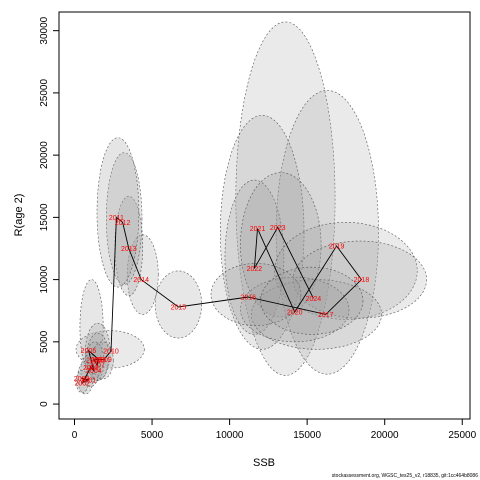 Image resolution: width=480 pixels, height=480 pixels. I want to click on year-label: 2021, so click(258, 229).